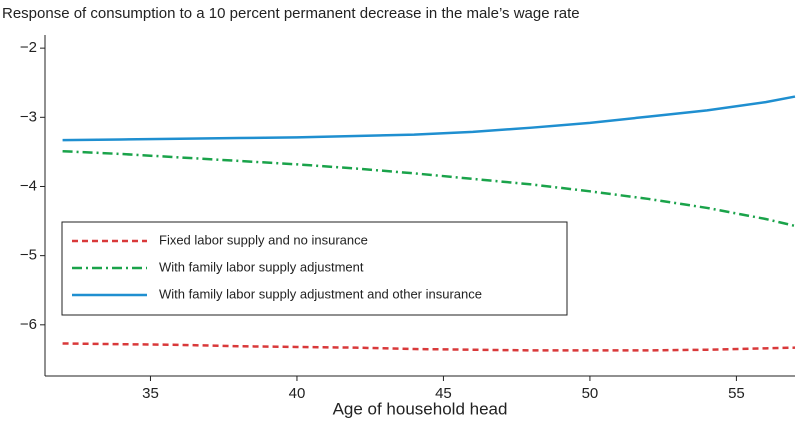  Describe the element at coordinates (263, 239) in the screenshot. I see `legend-label: Fixed labor supply and no insurance` at that location.